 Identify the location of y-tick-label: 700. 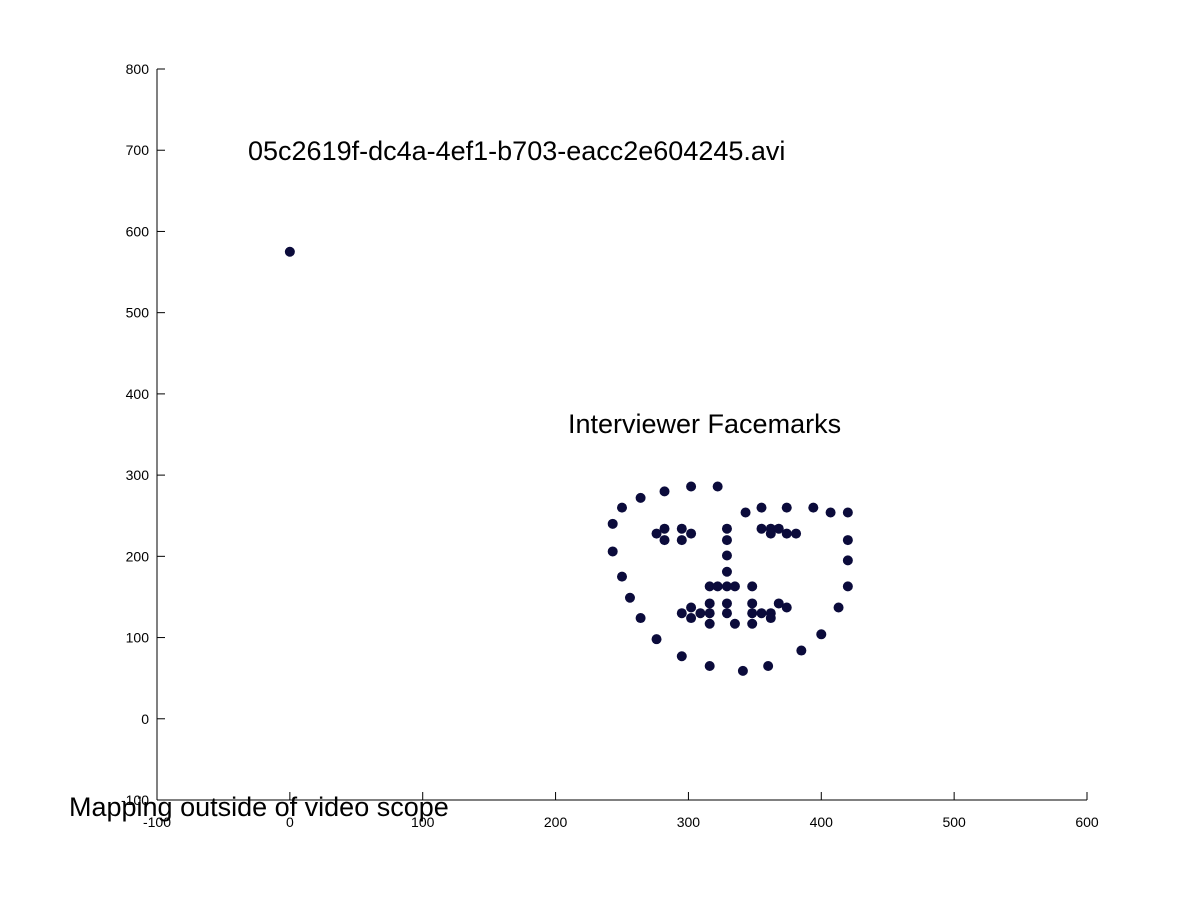
(138, 150).